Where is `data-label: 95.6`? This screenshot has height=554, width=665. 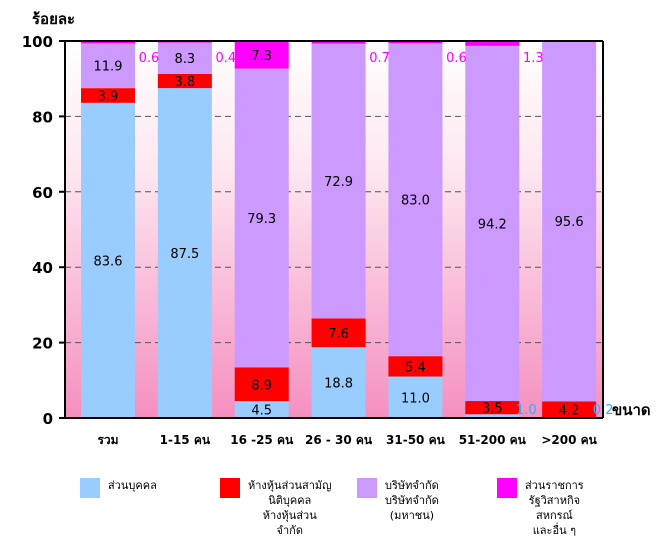 data-label: 95.6 is located at coordinates (569, 222).